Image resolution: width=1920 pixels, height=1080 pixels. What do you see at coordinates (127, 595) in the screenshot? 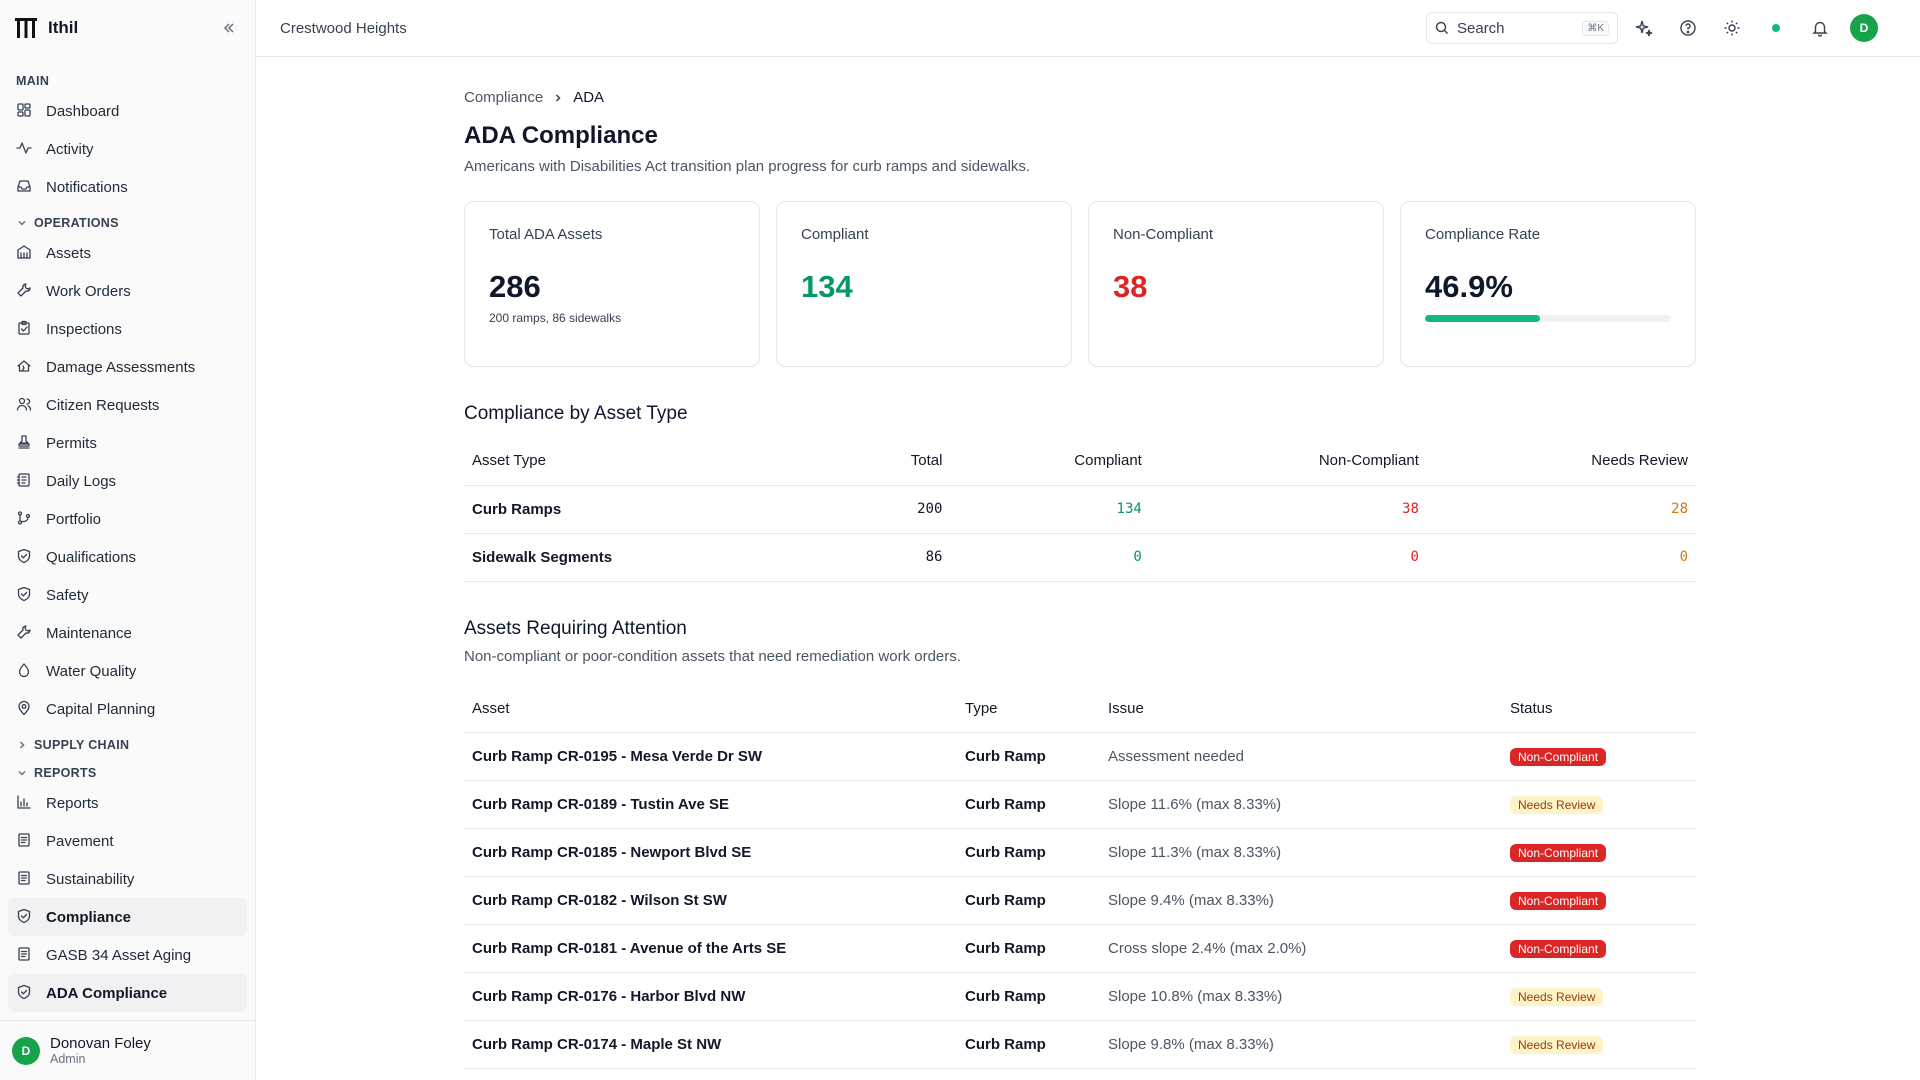
I see `sidebar-item-safety: Safety` at bounding box center [127, 595].